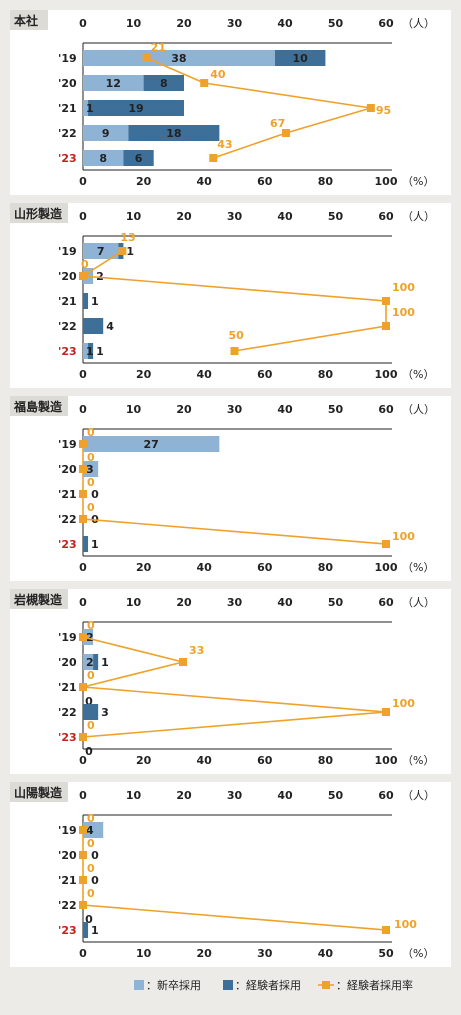 Image resolution: width=461 pixels, height=1015 pixels. I want to click on value-label-experienced: 10, so click(300, 58).